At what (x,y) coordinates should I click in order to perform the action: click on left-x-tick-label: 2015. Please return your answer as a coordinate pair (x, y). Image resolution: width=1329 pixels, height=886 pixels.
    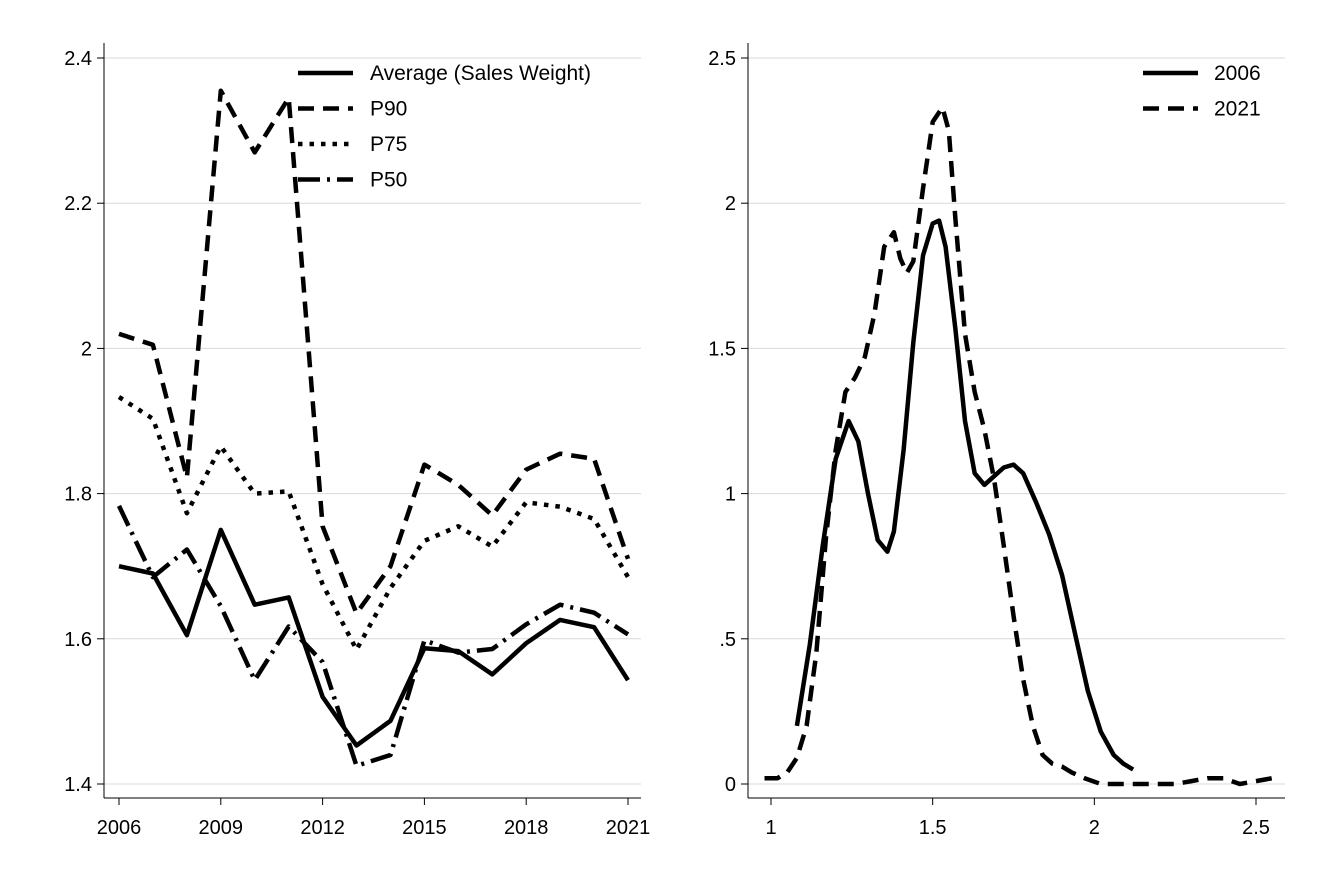
    Looking at the image, I should click on (424, 828).